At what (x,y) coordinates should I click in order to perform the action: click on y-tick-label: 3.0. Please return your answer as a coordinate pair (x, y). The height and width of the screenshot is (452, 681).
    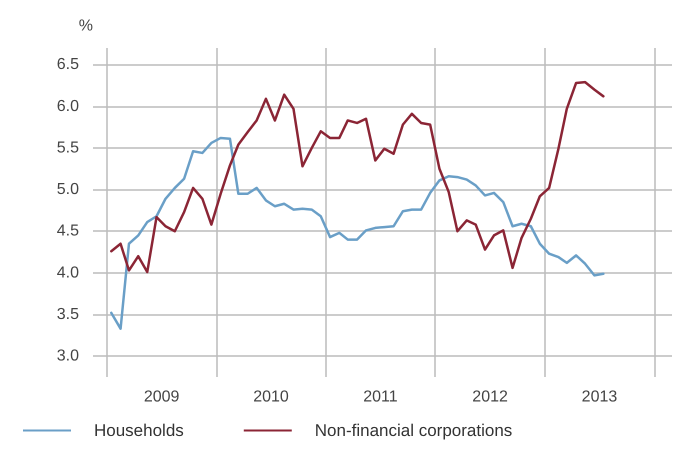
    Looking at the image, I should click on (68, 356).